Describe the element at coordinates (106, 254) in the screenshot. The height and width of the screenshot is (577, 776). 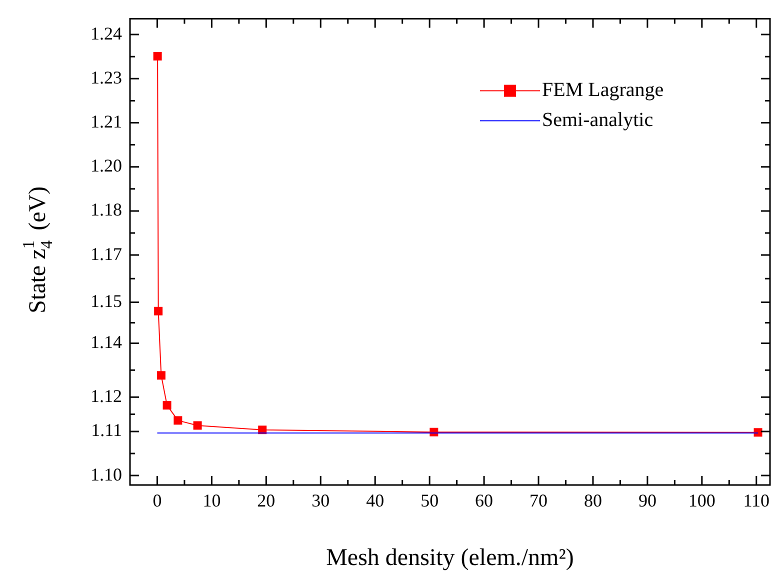
I see `y-tick-label: 1.17` at that location.